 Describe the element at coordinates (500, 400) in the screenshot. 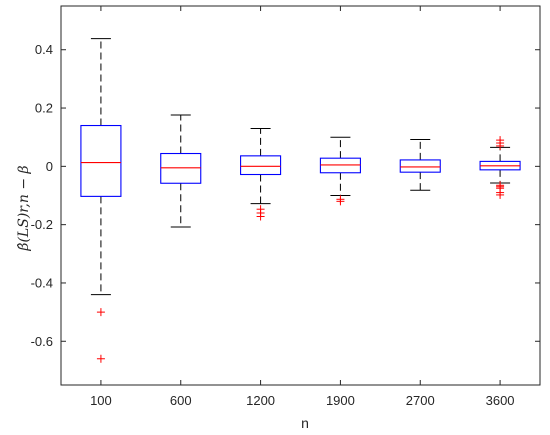

I see `x-tick-label: 3600` at that location.